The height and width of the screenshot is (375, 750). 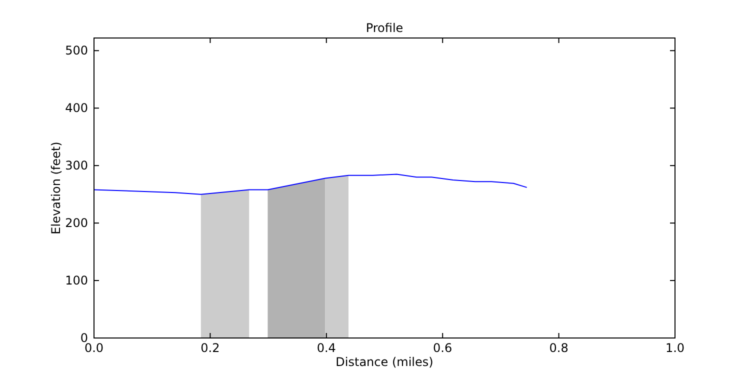 I want to click on x-axis-title: Distance (miles), so click(x=385, y=362).